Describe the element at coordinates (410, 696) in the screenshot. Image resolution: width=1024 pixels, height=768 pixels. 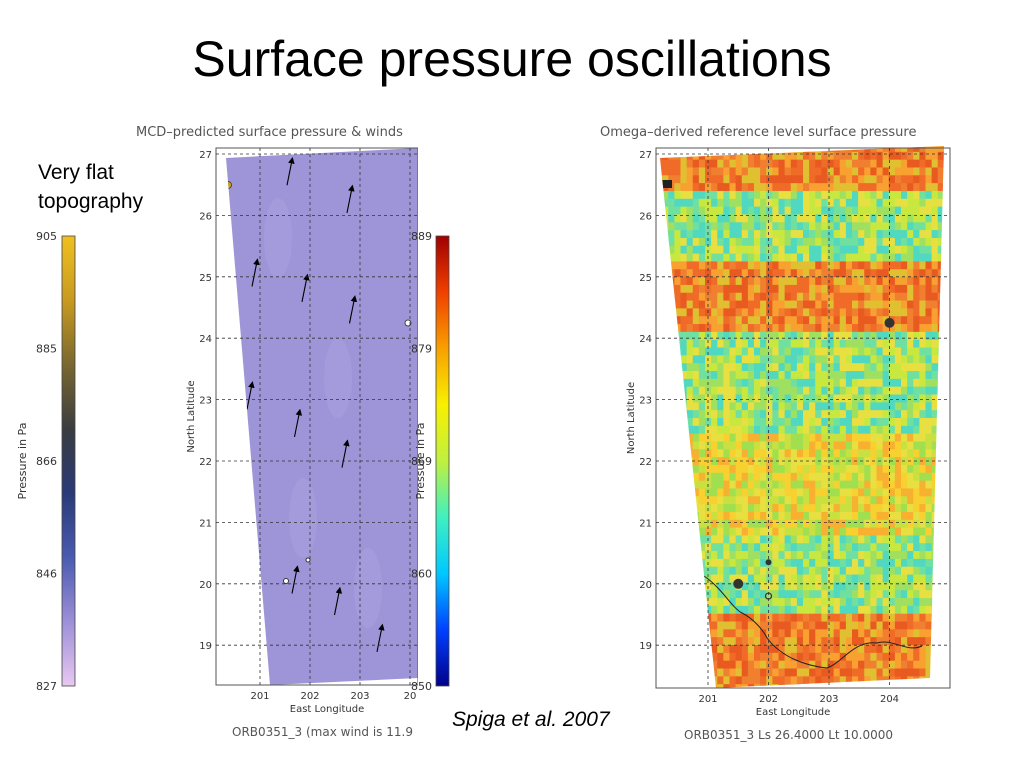
I see `lon-tick-label: 20` at that location.